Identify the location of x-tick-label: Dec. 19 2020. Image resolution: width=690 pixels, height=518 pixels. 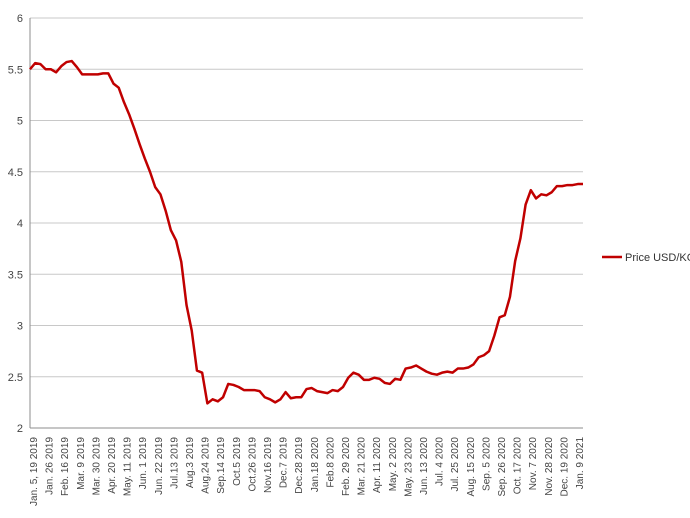
(564, 467).